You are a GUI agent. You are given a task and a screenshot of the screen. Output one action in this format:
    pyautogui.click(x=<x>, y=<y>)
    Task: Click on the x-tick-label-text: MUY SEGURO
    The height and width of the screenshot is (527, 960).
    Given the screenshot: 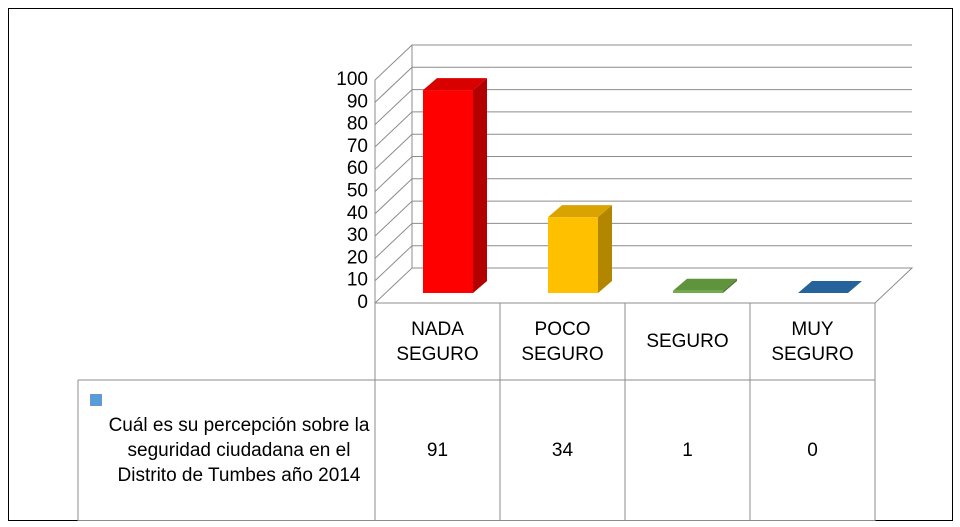 What is the action you would take?
    pyautogui.click(x=812, y=341)
    